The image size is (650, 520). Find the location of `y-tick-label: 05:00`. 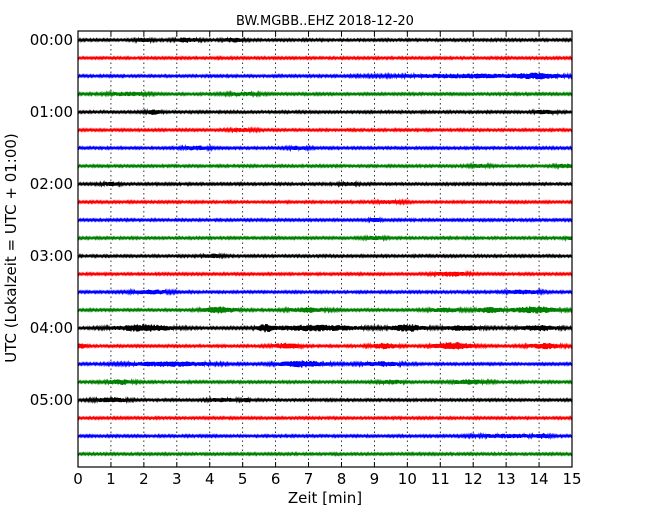

y-tick-label: 05:00 is located at coordinates (51, 400).